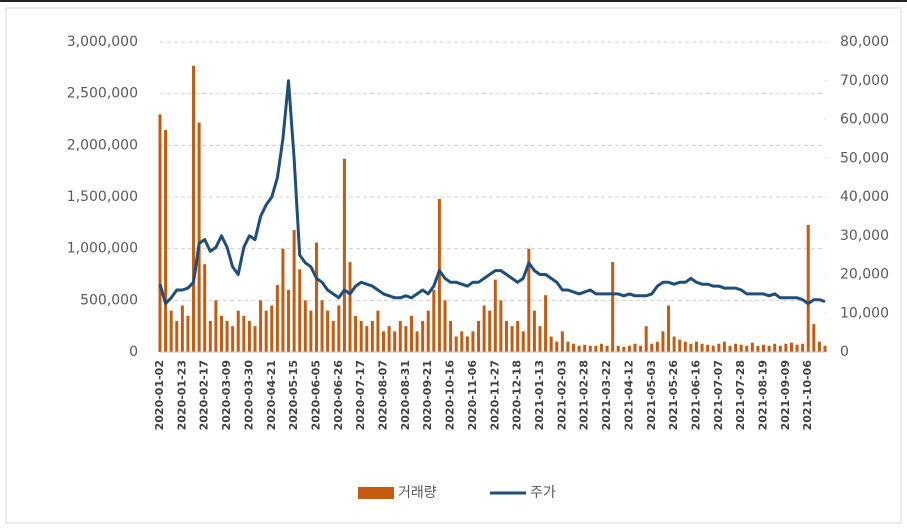 The width and height of the screenshot is (907, 529). I want to click on x-tick-label: 2021-08-19, so click(763, 395).